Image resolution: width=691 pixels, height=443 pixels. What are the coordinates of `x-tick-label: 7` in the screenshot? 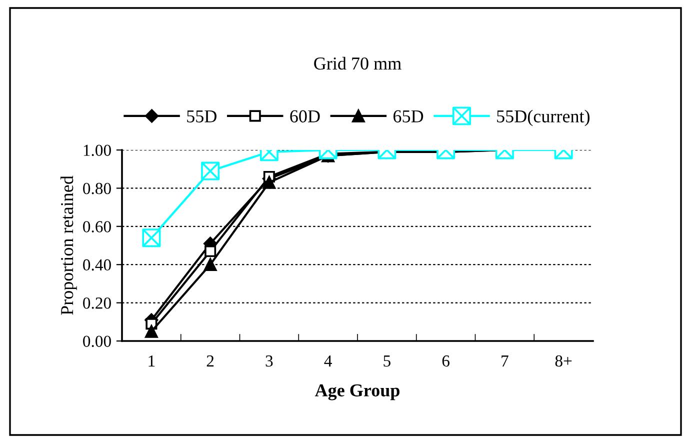 It's located at (505, 361).